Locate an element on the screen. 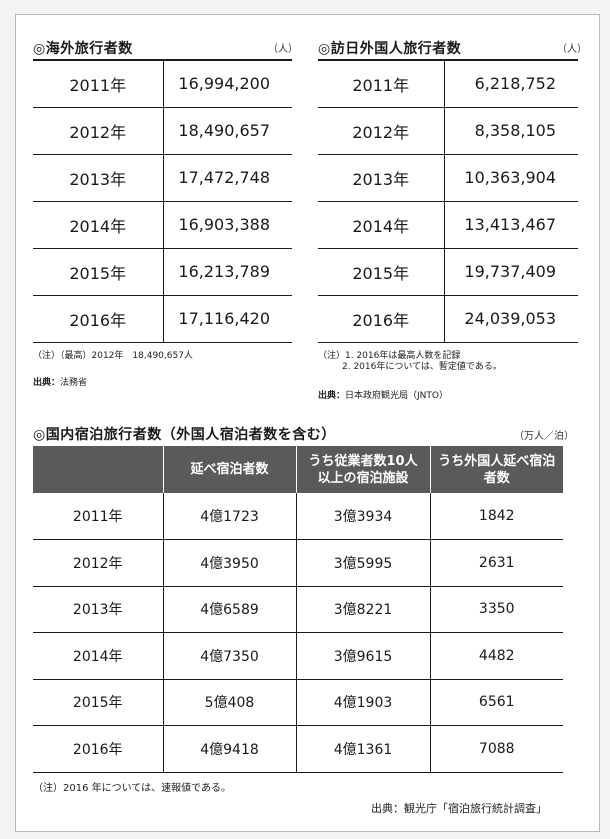 The image size is (610, 839). table-row: 2013年 10,363,904 is located at coordinates (448, 178).